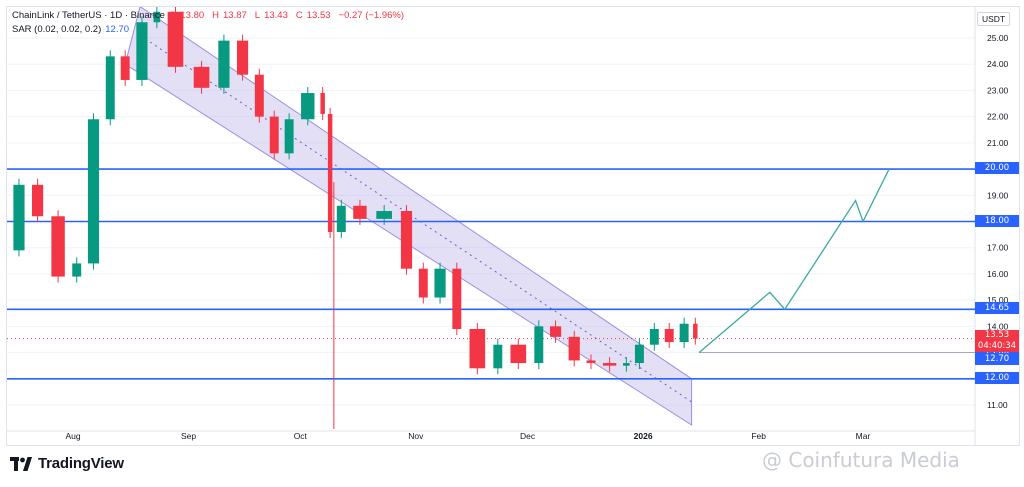 The image size is (1024, 487). Describe the element at coordinates (997, 308) in the screenshot. I see `price-tag-label: 14.65` at that location.